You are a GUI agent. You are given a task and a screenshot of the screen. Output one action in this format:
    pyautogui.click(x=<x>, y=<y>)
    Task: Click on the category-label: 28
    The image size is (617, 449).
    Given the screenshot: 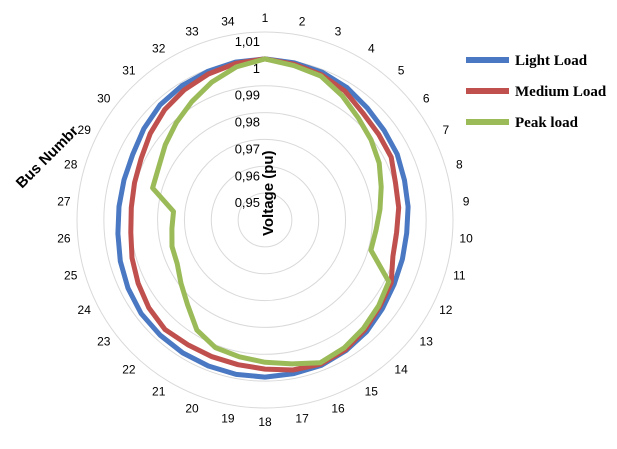 What is the action you would take?
    pyautogui.click(x=71, y=165)
    